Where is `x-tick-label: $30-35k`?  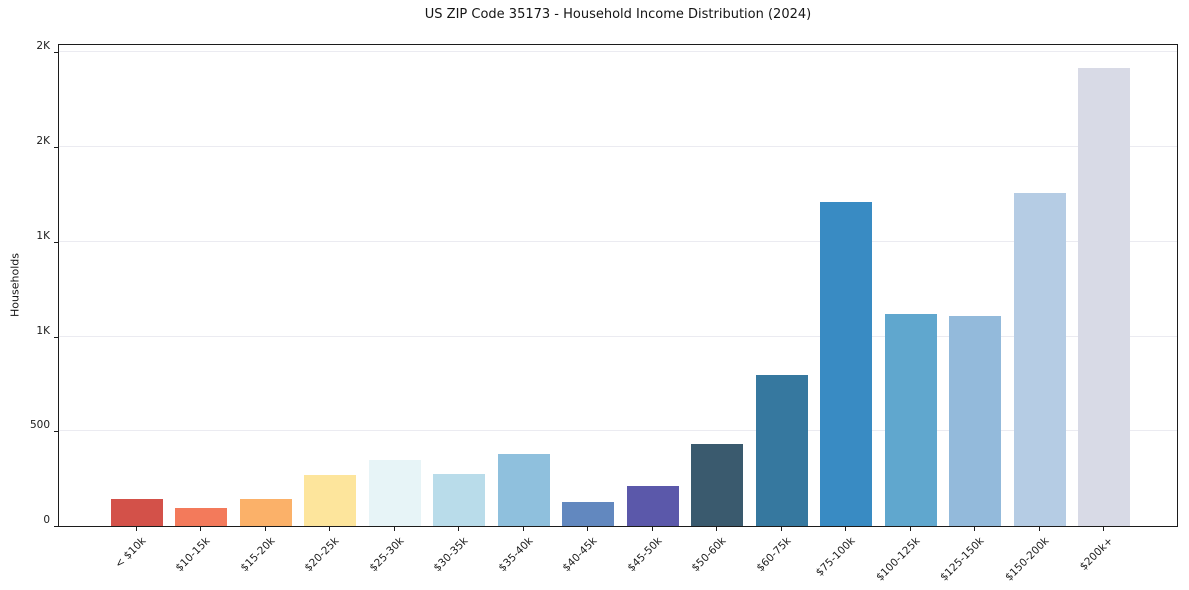
x-tick-label: $30-35k is located at coordinates (451, 555).